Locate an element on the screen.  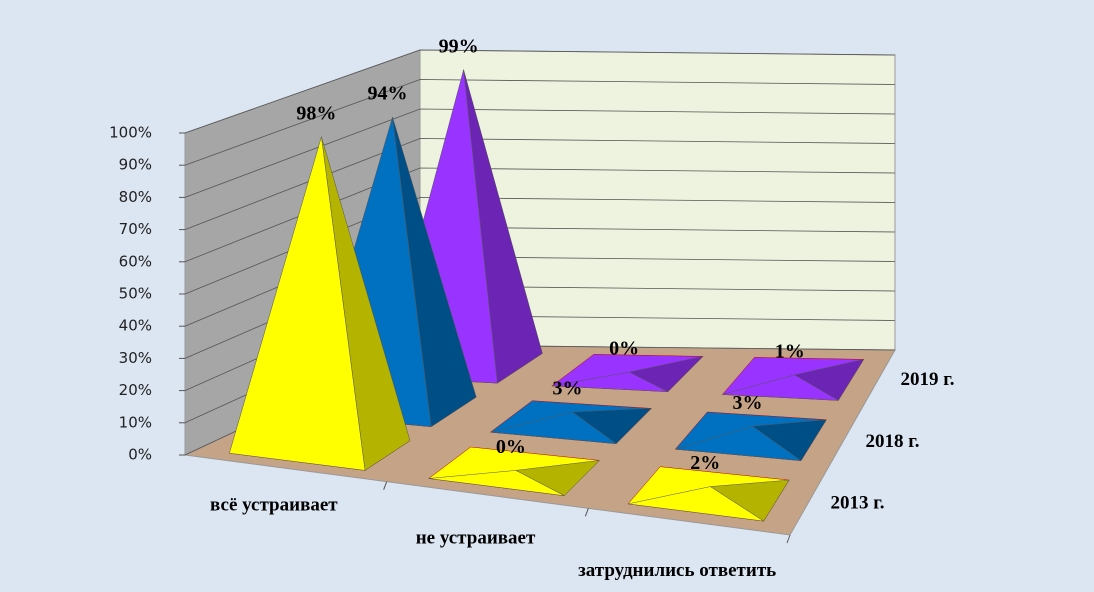
y-tick-label: 30% is located at coordinates (135, 358).